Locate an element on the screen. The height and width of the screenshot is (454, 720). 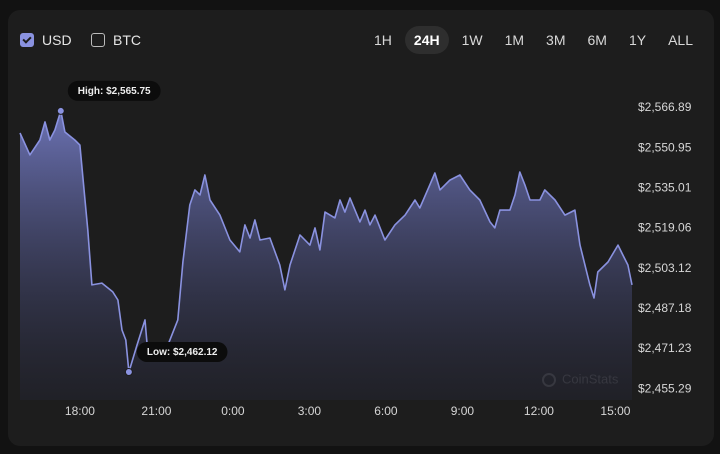
x-tick-label: 6:00 is located at coordinates (386, 411).